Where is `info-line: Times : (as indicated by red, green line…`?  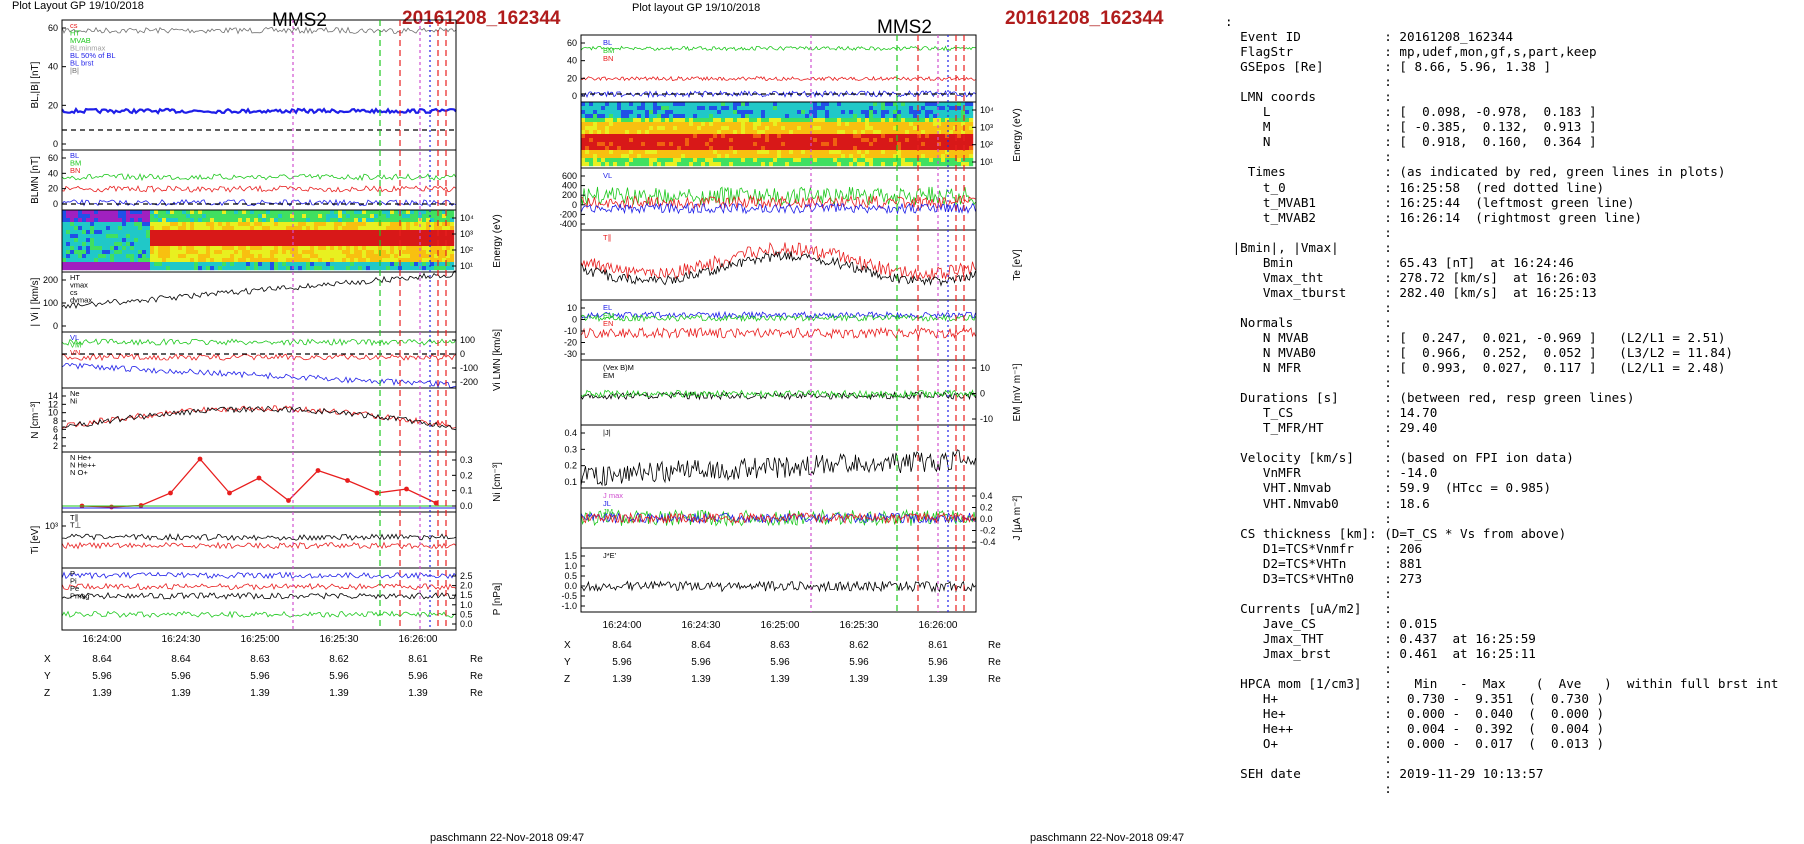
info-line: Times : (as indicated by red, green line… is located at coordinates (1475, 172).